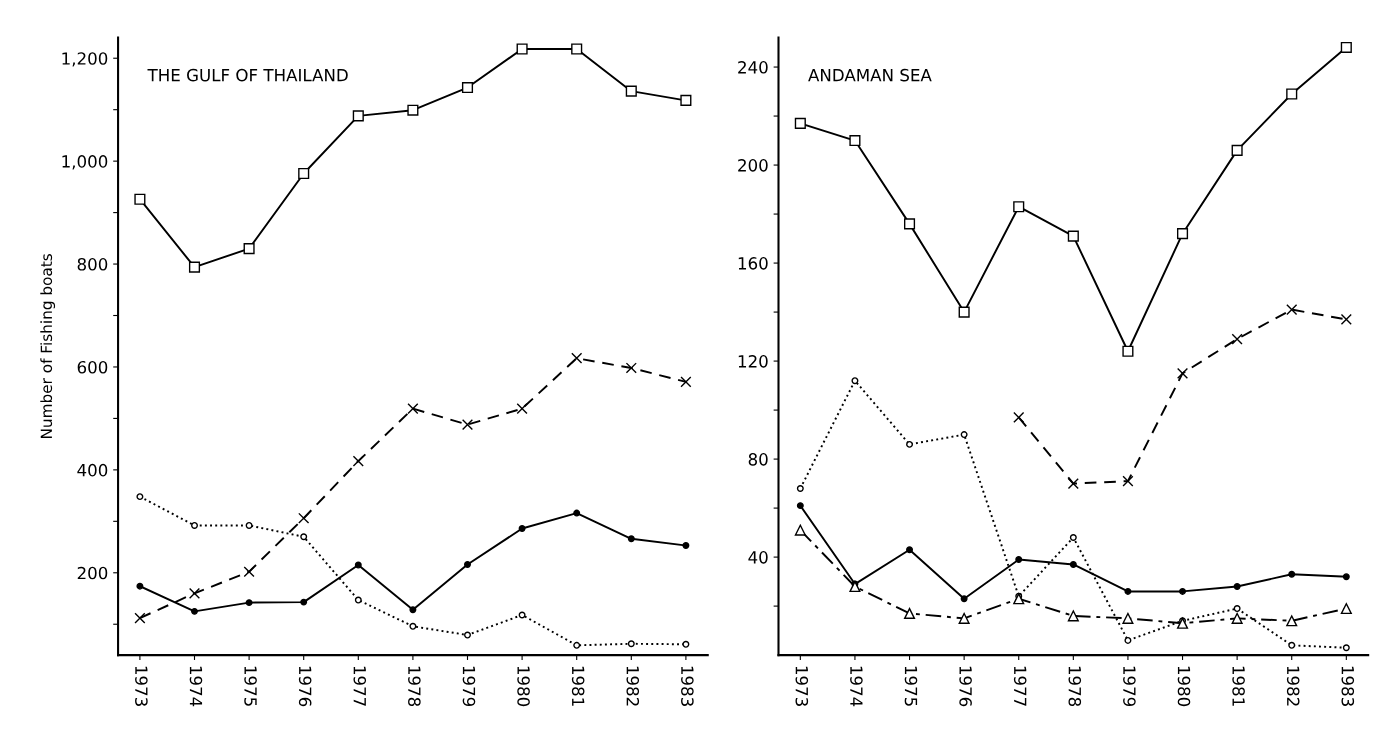 Image resolution: width=1389 pixels, height=753 pixels. I want to click on y-tick-label: 40, so click(758, 557).